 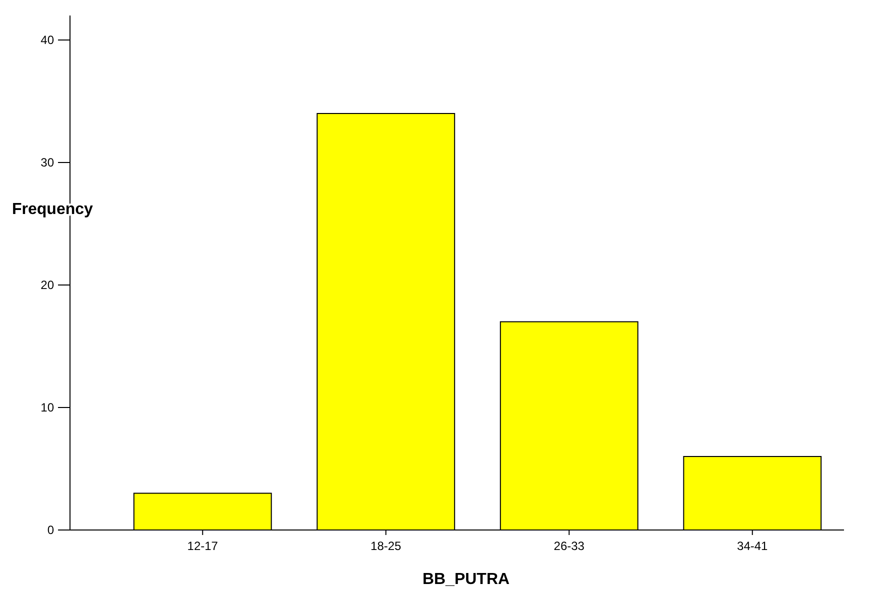 I want to click on y-tick-label: 20, so click(x=47, y=285).